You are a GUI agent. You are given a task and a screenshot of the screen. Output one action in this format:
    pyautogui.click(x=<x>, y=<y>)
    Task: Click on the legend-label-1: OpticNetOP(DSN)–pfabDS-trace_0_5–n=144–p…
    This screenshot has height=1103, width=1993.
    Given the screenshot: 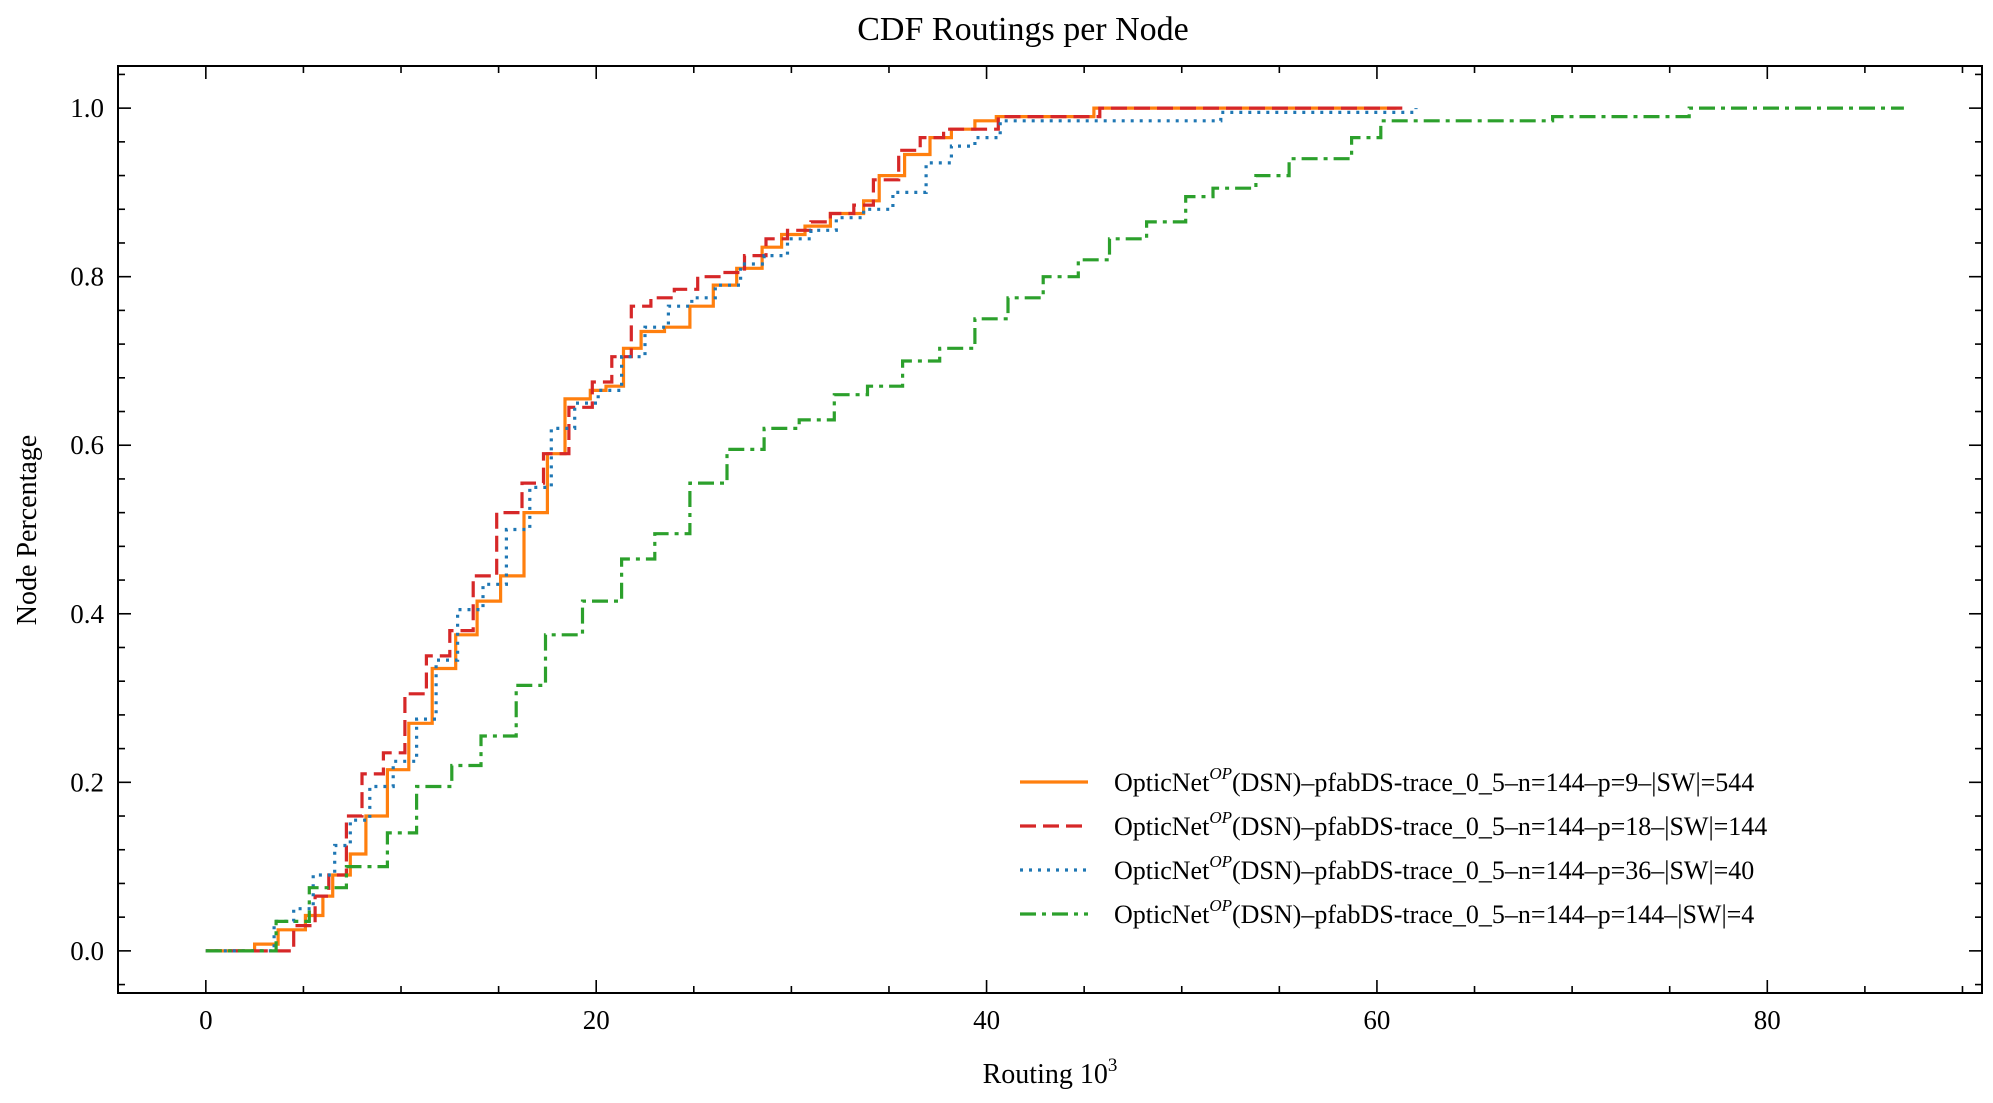 What is the action you would take?
    pyautogui.click(x=1434, y=780)
    